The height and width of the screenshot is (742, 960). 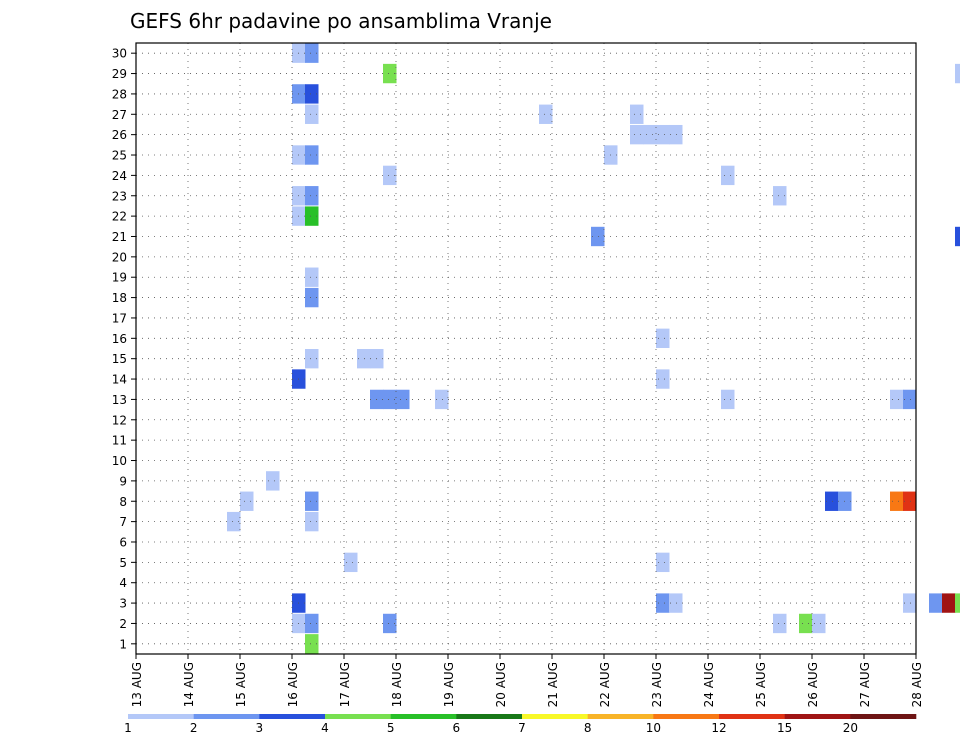 I want to click on y-tick-label: 8, so click(x=123, y=502).